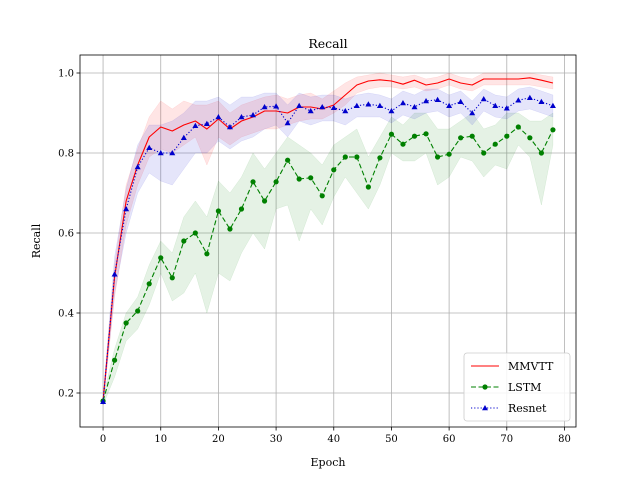 The height and width of the screenshot is (480, 640). Describe the element at coordinates (449, 439) in the screenshot. I see `x-tick-label: 60` at that location.